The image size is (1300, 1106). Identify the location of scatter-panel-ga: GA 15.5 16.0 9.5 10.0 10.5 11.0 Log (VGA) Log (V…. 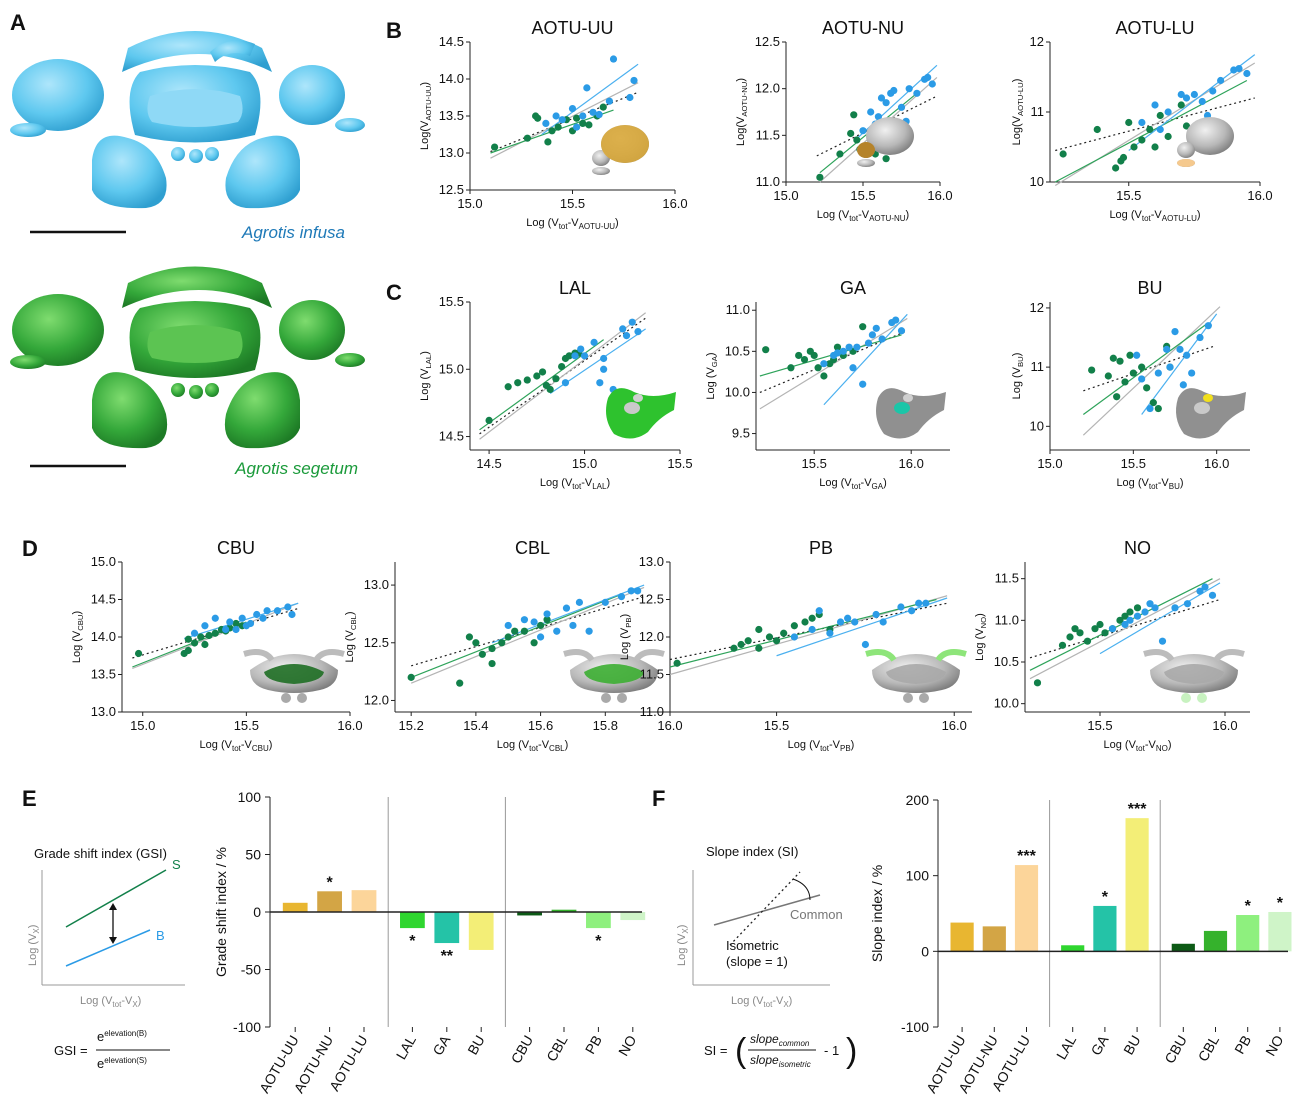
(827, 384).